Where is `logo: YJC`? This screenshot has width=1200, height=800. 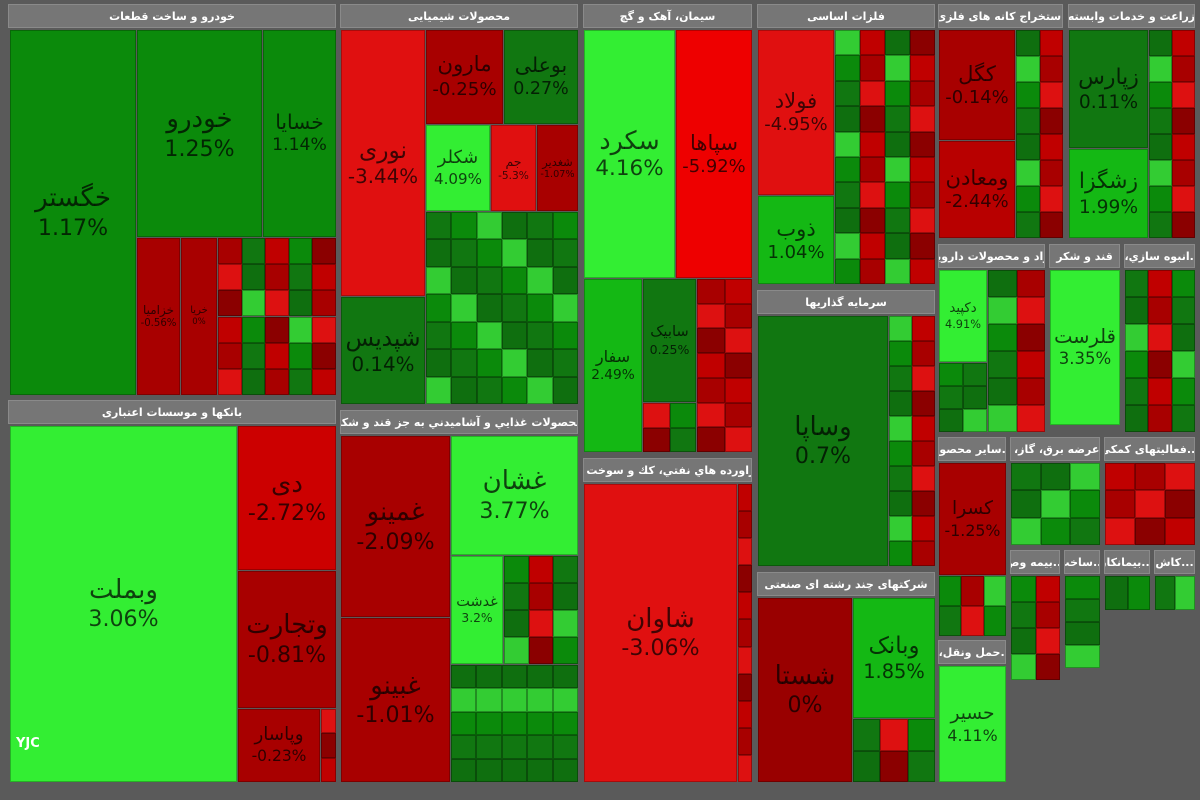
logo: YJC is located at coordinates (28, 743).